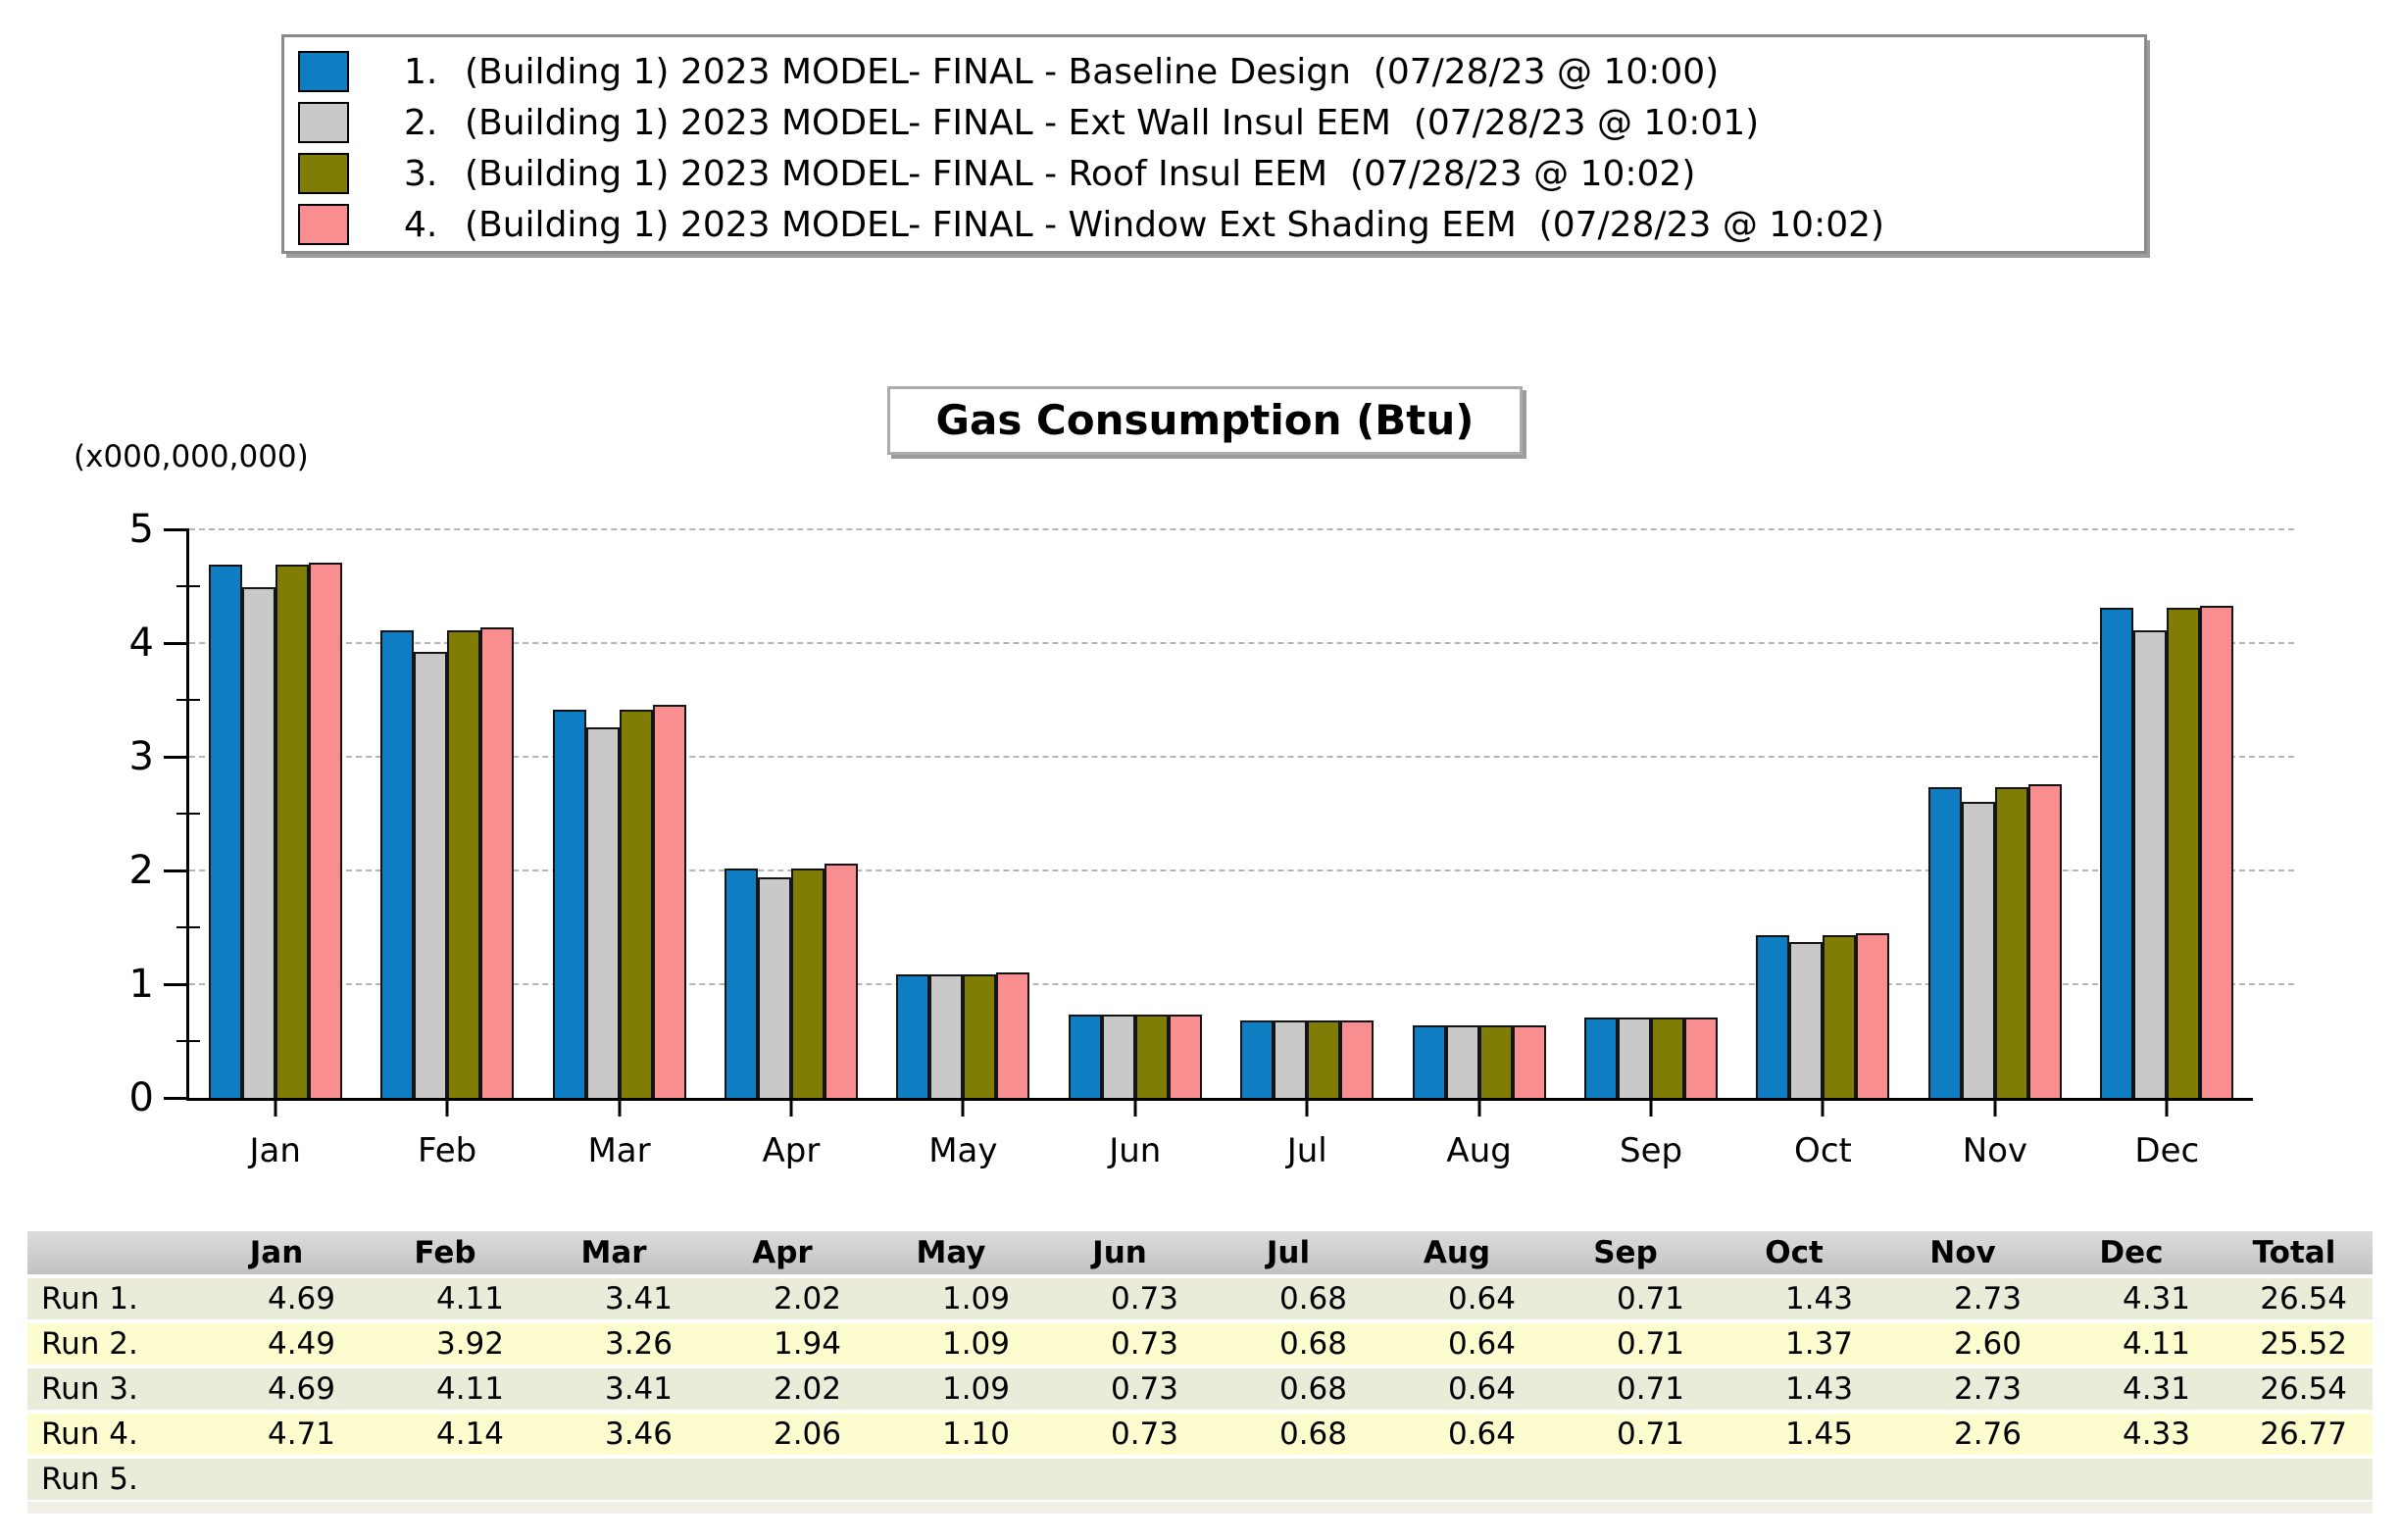 This screenshot has height=1540, width=2400. What do you see at coordinates (1794, 1434) in the screenshot?
I see `value-cell: 1.45` at bounding box center [1794, 1434].